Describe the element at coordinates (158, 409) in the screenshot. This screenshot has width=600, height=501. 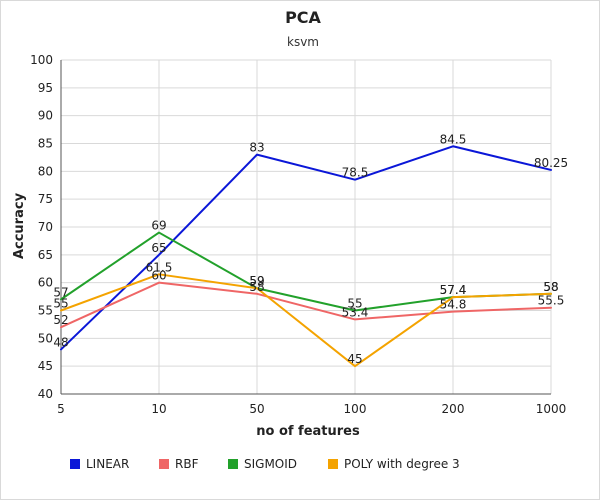
I see `x-tick-label: 10` at that location.